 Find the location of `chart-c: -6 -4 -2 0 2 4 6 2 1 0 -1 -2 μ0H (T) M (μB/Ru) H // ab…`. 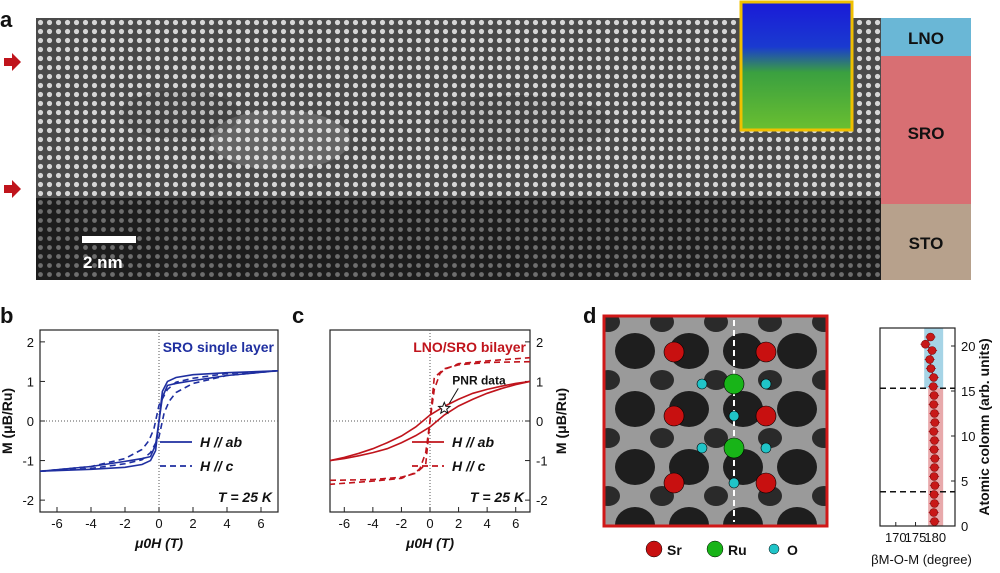

chart-c: -6 -4 -2 0 2 4 6 2 1 0 -1 -2 μ0H (T) M (μB/Ru) H // ab… is located at coordinates (449, 440).